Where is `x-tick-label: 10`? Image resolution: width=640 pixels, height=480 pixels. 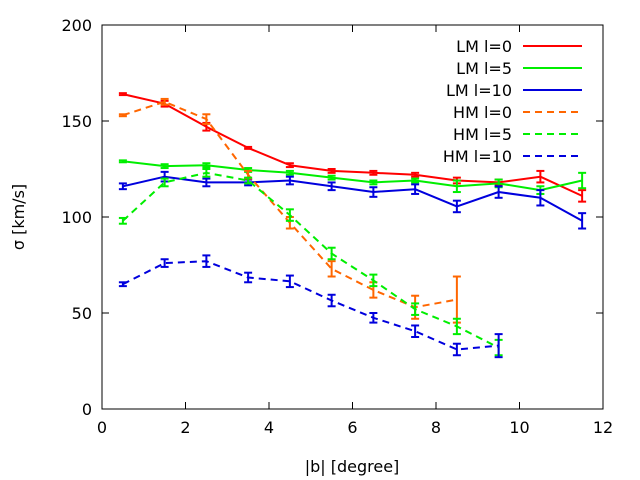 x-tick-label: 10 is located at coordinates (519, 427).